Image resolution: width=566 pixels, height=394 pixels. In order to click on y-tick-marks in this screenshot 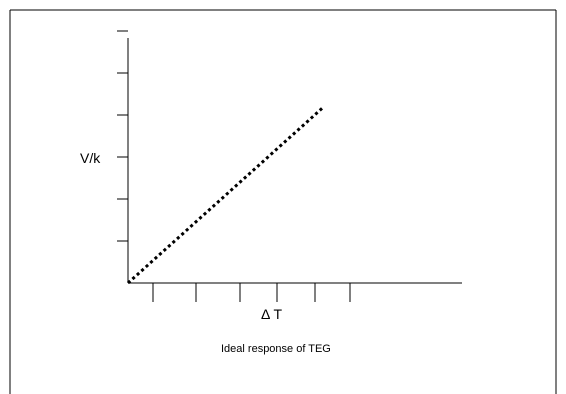, I will do `click(122, 136)`.